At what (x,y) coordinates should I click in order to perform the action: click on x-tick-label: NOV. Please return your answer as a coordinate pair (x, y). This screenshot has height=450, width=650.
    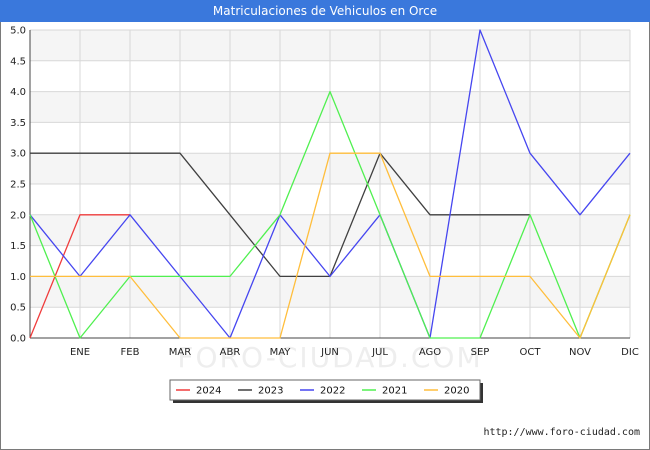
    Looking at the image, I should click on (580, 352).